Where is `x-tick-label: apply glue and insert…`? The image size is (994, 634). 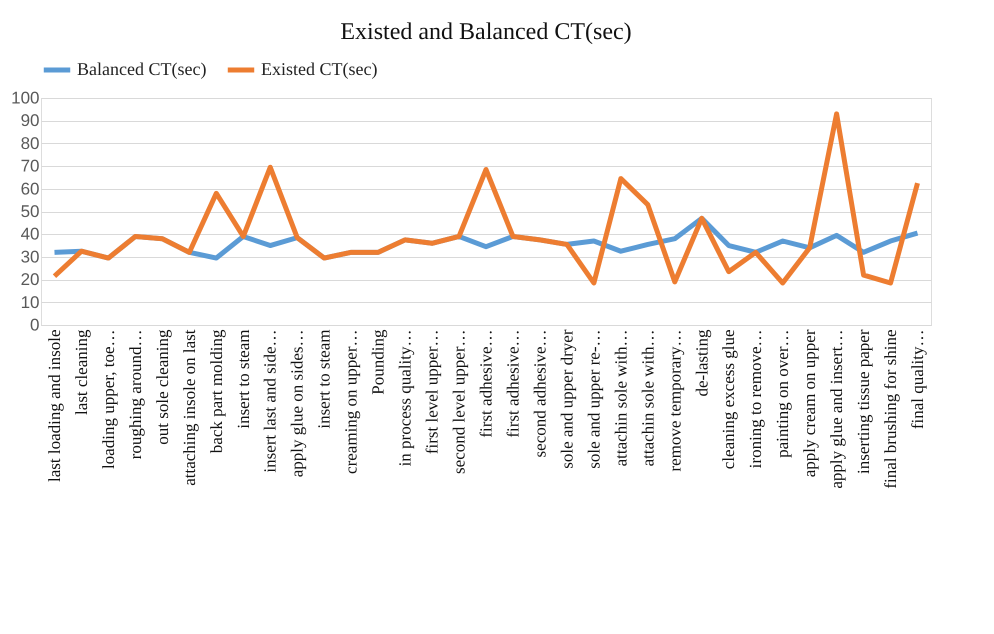 x-tick-label: apply glue and insert… is located at coordinates (836, 409).